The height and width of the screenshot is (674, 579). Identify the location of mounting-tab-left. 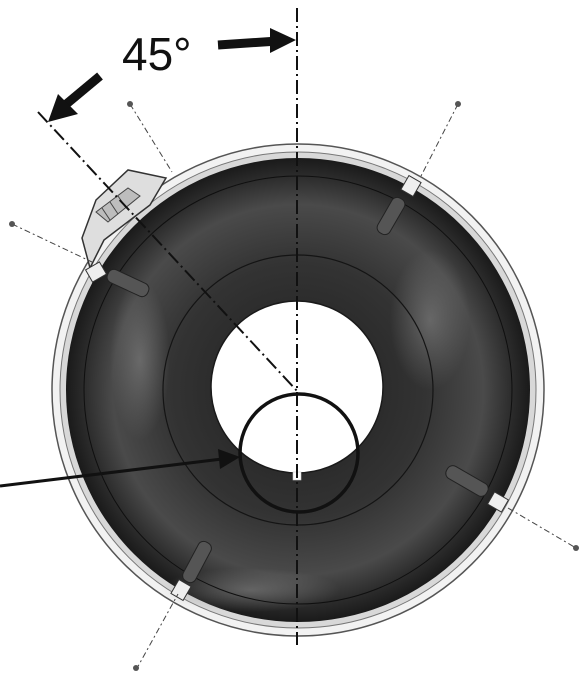
(117, 279).